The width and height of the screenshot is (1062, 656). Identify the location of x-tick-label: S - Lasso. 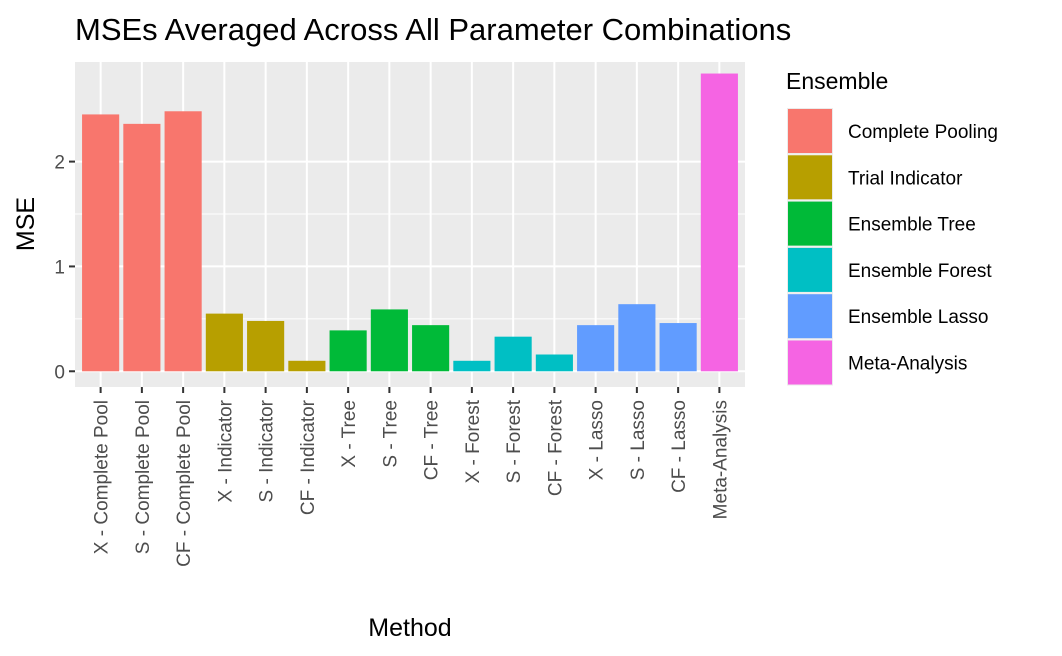
(638, 440).